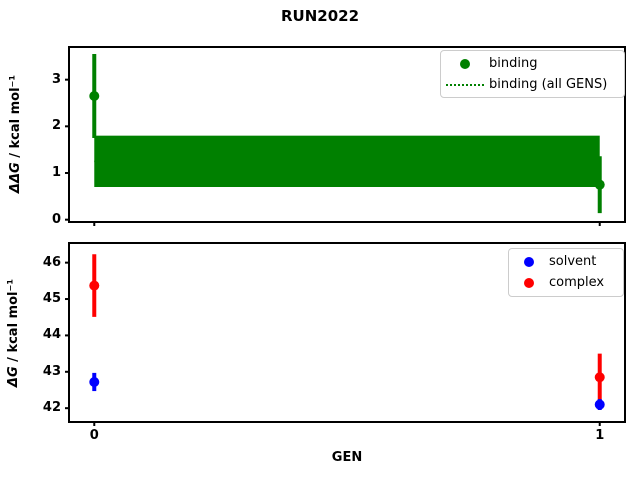 Image resolution: width=640 pixels, height=480 pixels. What do you see at coordinates (56, 172) in the screenshot?
I see `y-tick-label: 1` at bounding box center [56, 172].